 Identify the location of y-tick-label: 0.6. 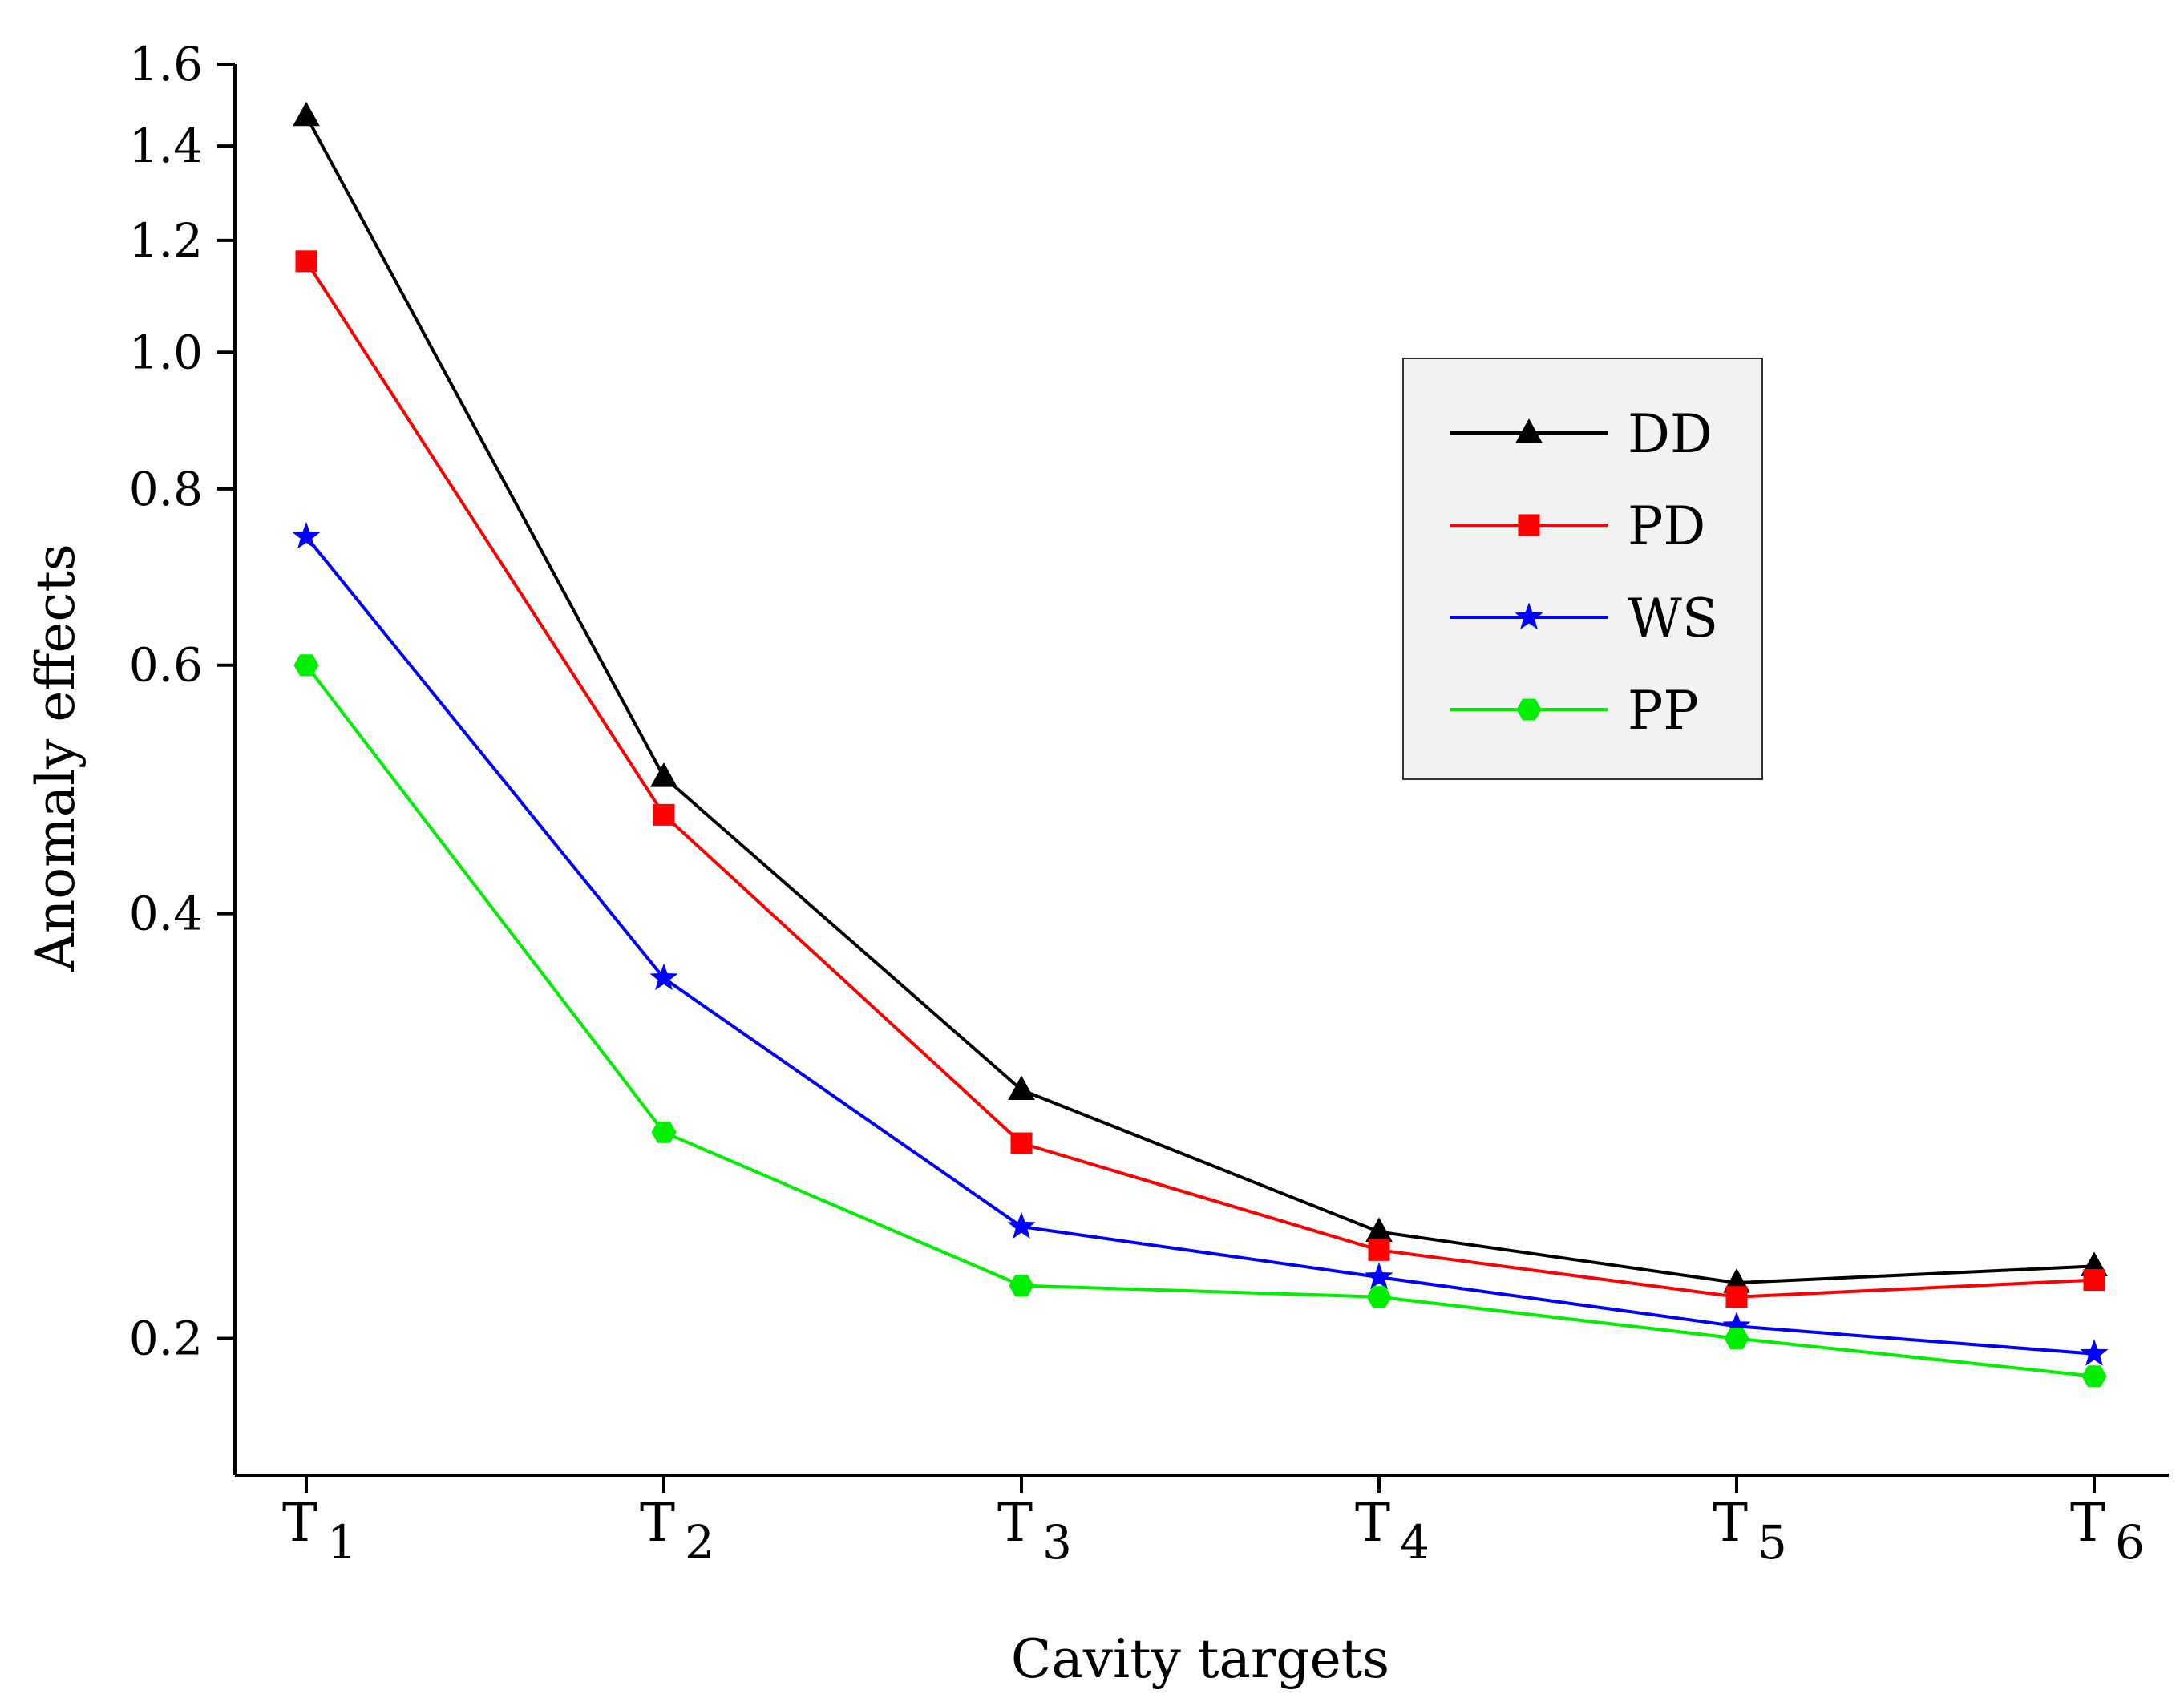
(166, 665).